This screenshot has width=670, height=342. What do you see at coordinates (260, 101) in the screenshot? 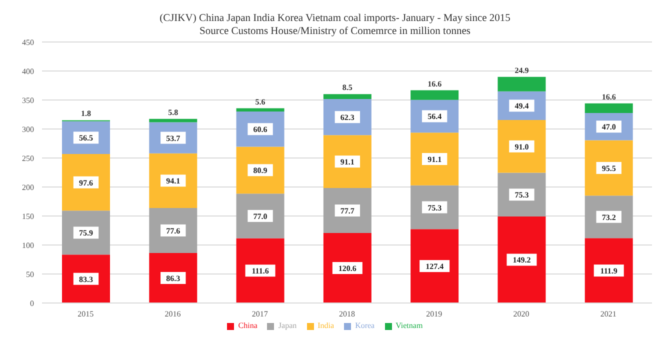
I see `data-label: 5.6` at bounding box center [260, 101].